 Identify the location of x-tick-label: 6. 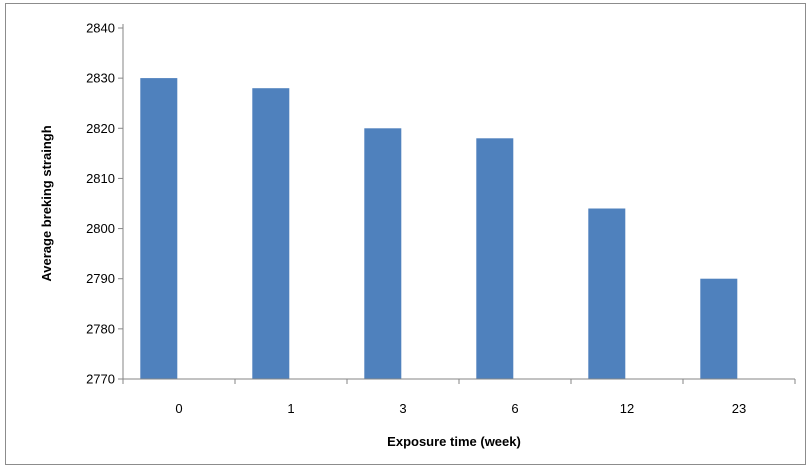
(514, 408).